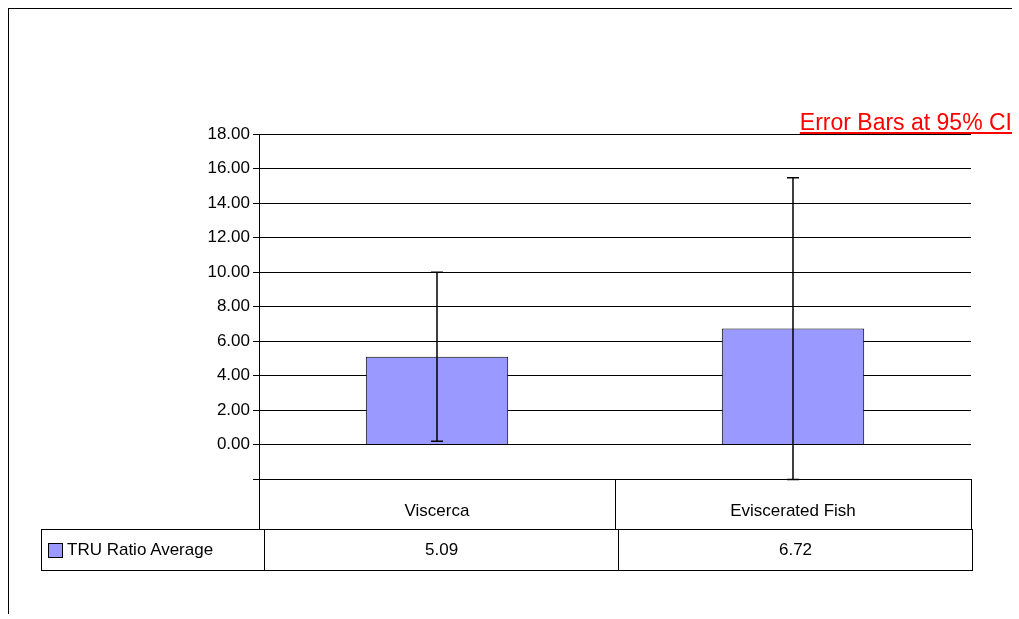  Describe the element at coordinates (905, 122) in the screenshot. I see `annotation: Error Bars at 95% CI` at that location.